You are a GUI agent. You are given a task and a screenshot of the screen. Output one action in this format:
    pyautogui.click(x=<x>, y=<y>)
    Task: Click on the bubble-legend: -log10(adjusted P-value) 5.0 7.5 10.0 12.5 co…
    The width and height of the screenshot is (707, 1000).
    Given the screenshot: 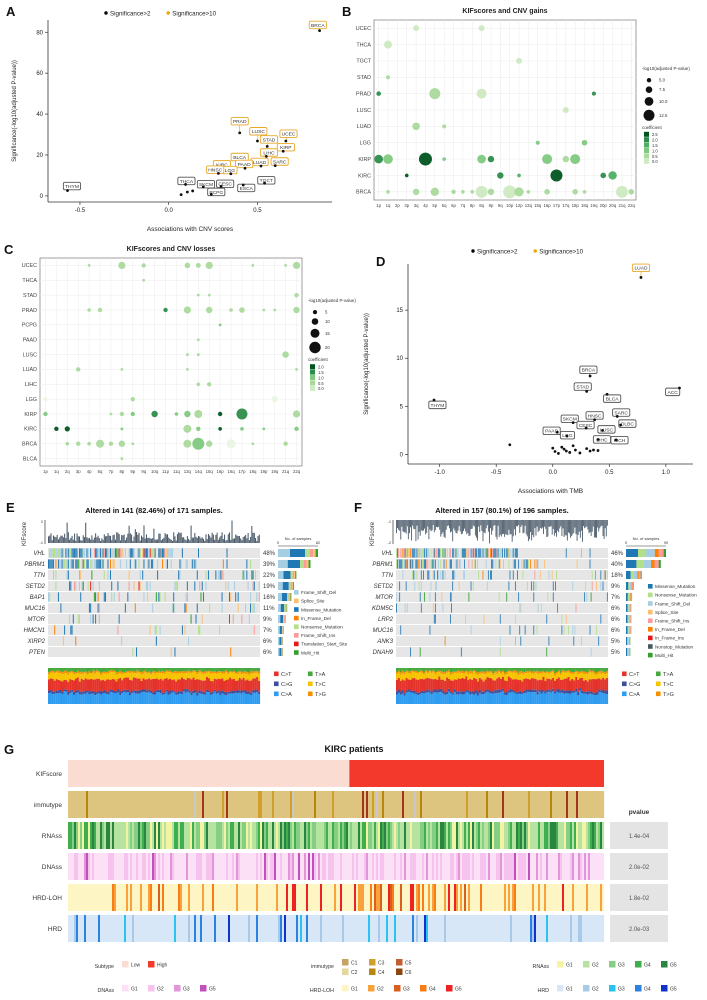 What is the action you would take?
    pyautogui.click(x=666, y=115)
    